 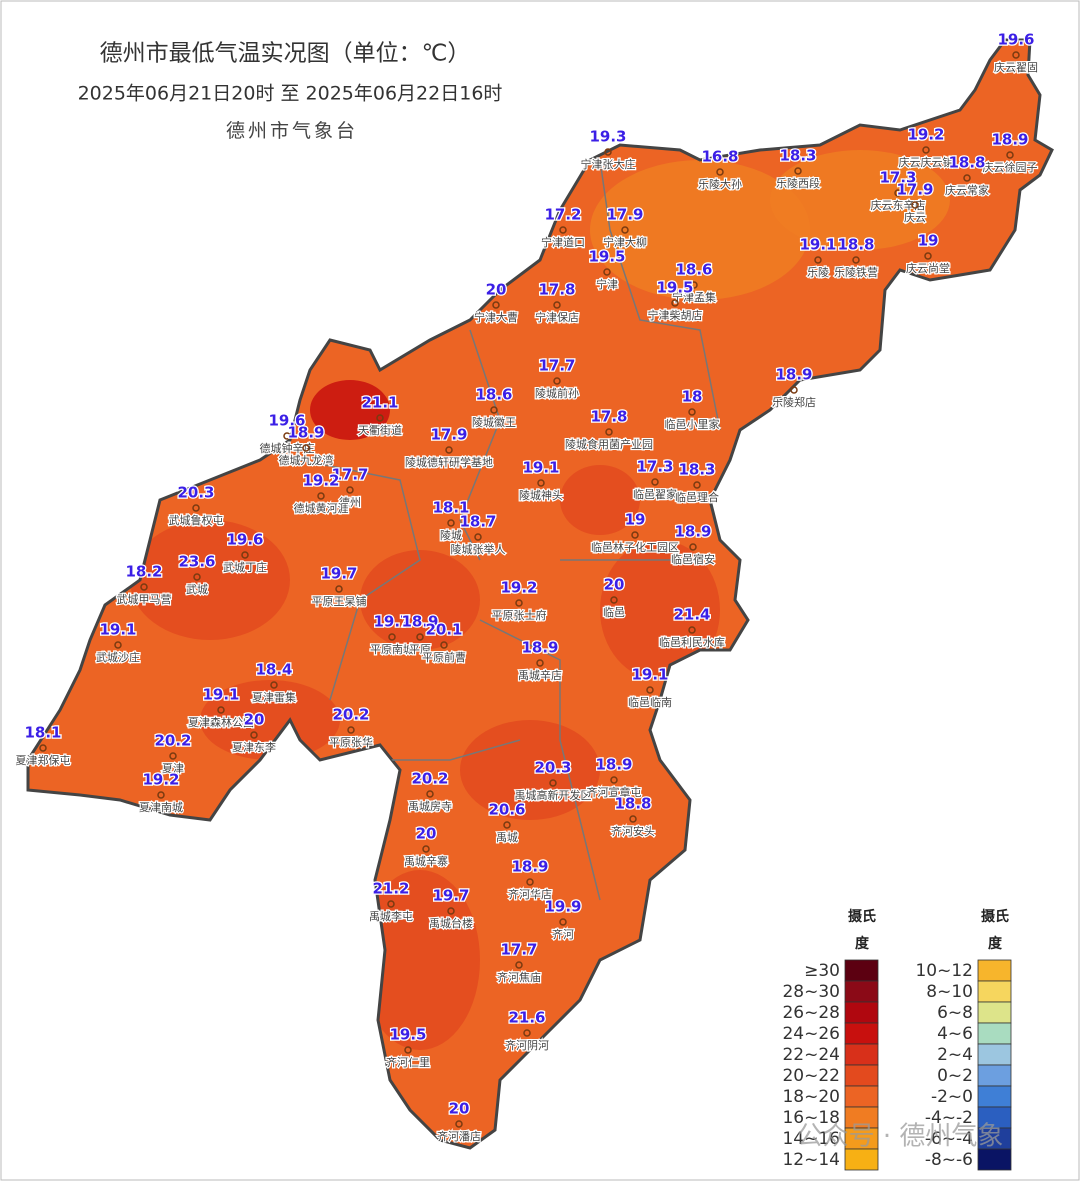 What do you see at coordinates (444, 657) in the screenshot?
I see `station-name: 平原前曹` at bounding box center [444, 657].